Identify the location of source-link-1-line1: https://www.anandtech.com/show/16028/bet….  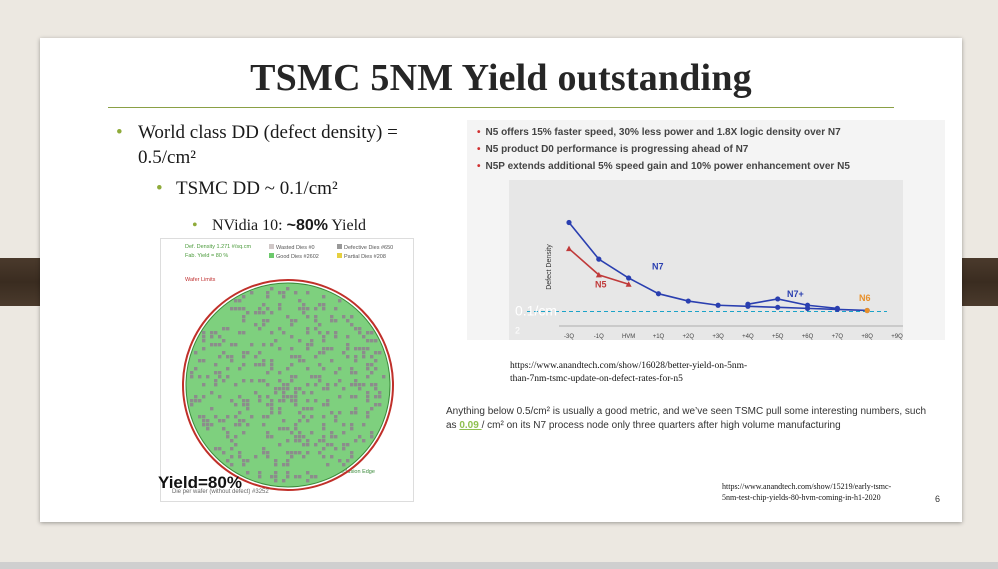
(629, 366).